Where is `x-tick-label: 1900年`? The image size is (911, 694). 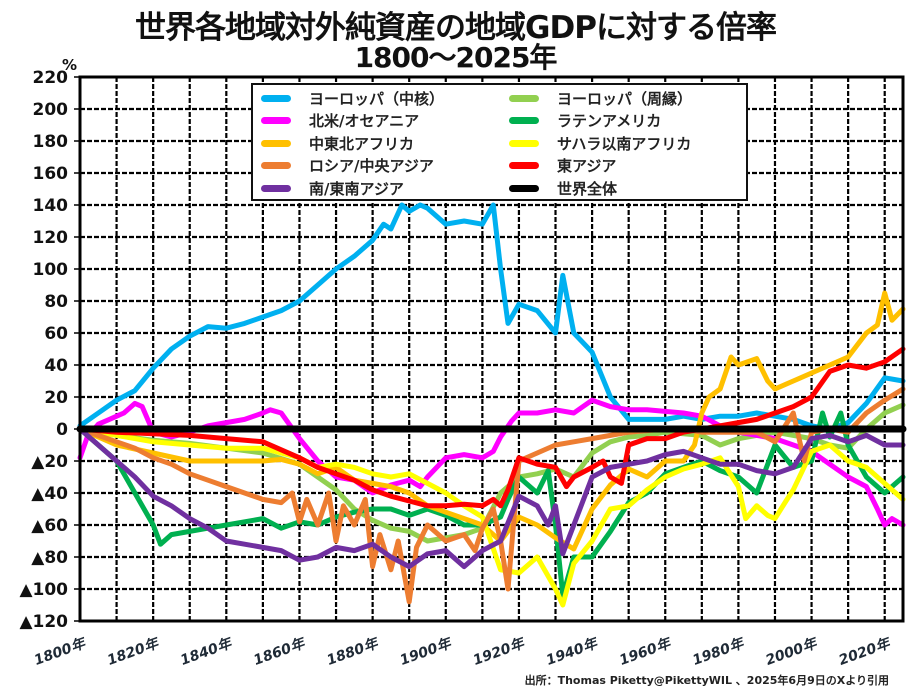 x-tick-label: 1900年 is located at coordinates (426, 651).